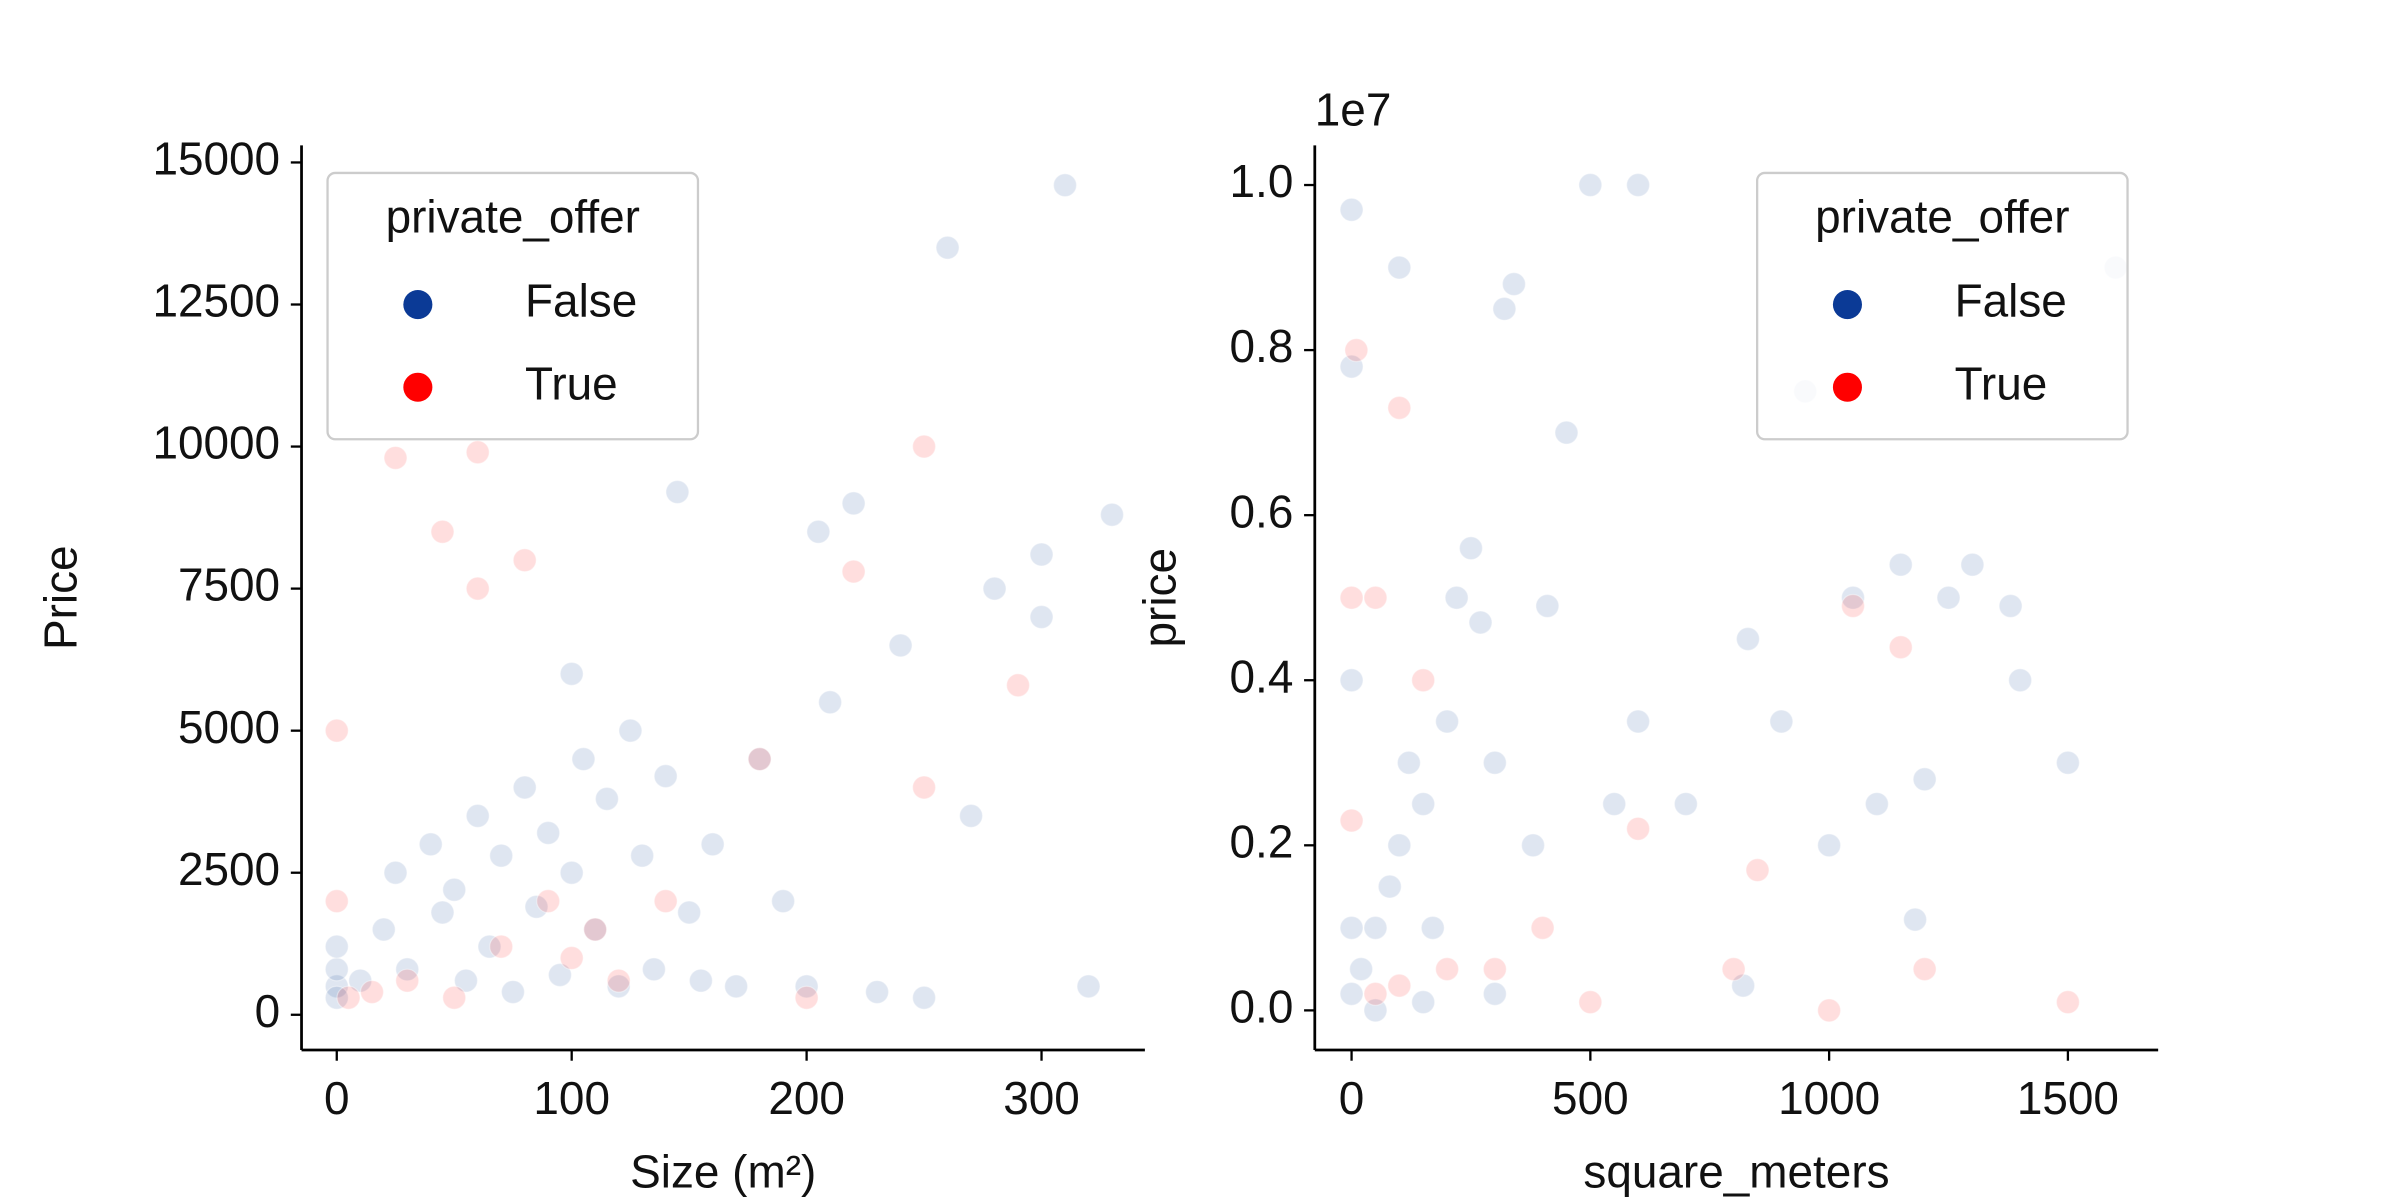 The image size is (2400, 1200). What do you see at coordinates (1590, 1098) in the screenshot?
I see `x-tick-label: 500` at bounding box center [1590, 1098].